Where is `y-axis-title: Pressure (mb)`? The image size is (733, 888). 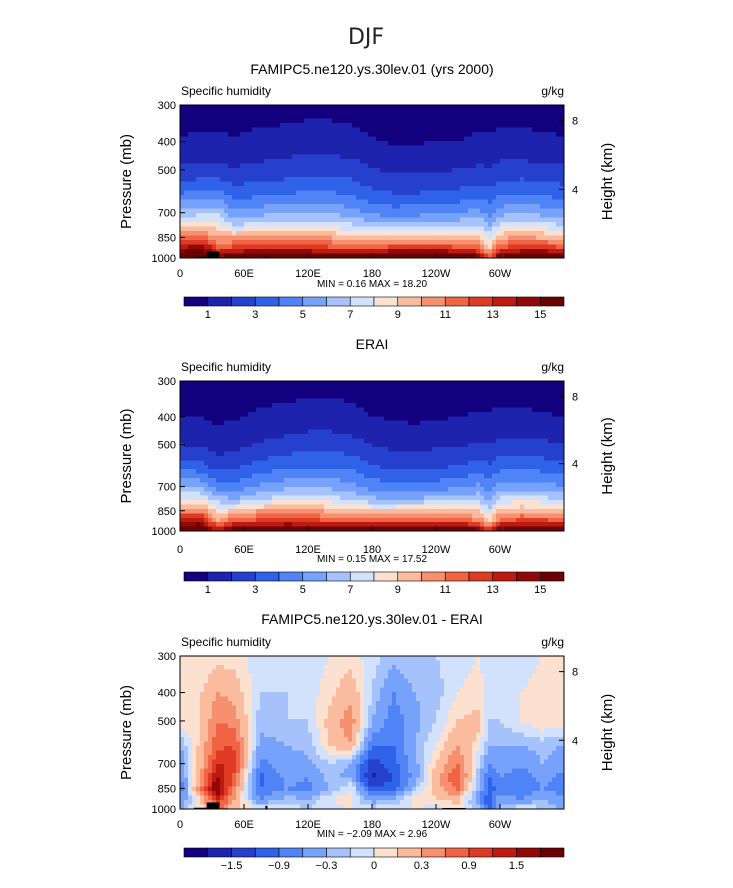 y-axis-title: Pressure (mb) is located at coordinates (126, 181).